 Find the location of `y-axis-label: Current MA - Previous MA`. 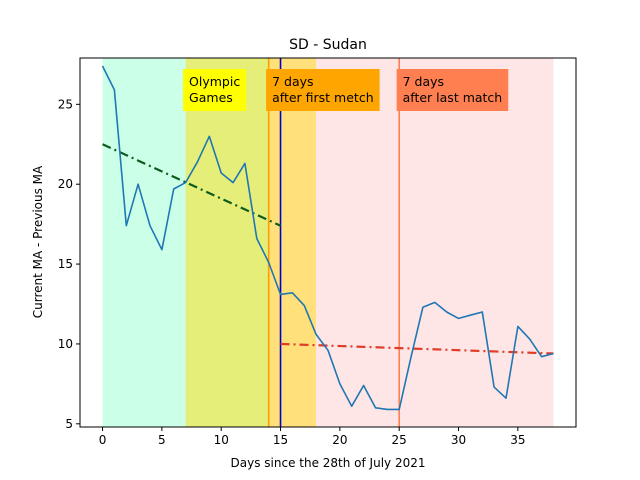

y-axis-label: Current MA - Previous MA is located at coordinates (38, 241).